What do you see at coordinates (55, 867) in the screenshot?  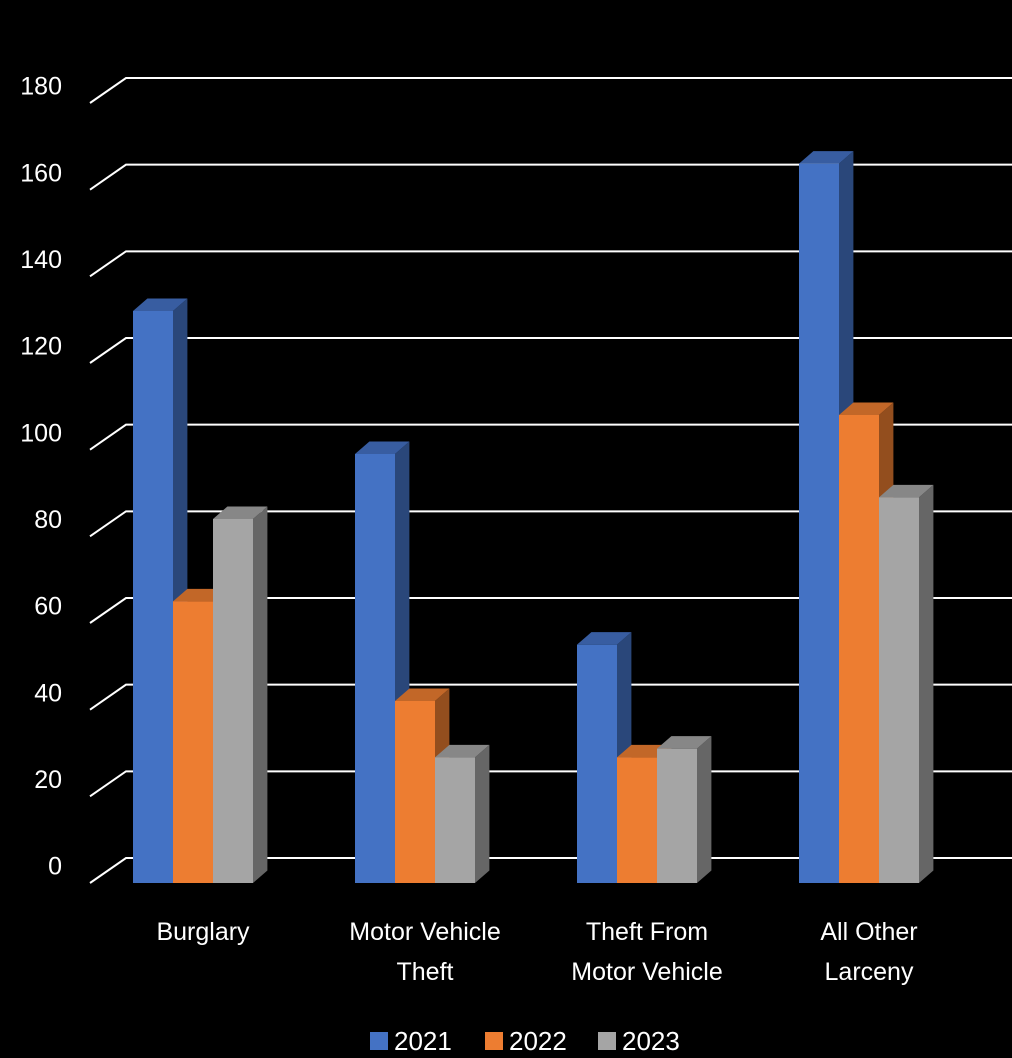 I see `y-tick-label: 0` at bounding box center [55, 867].